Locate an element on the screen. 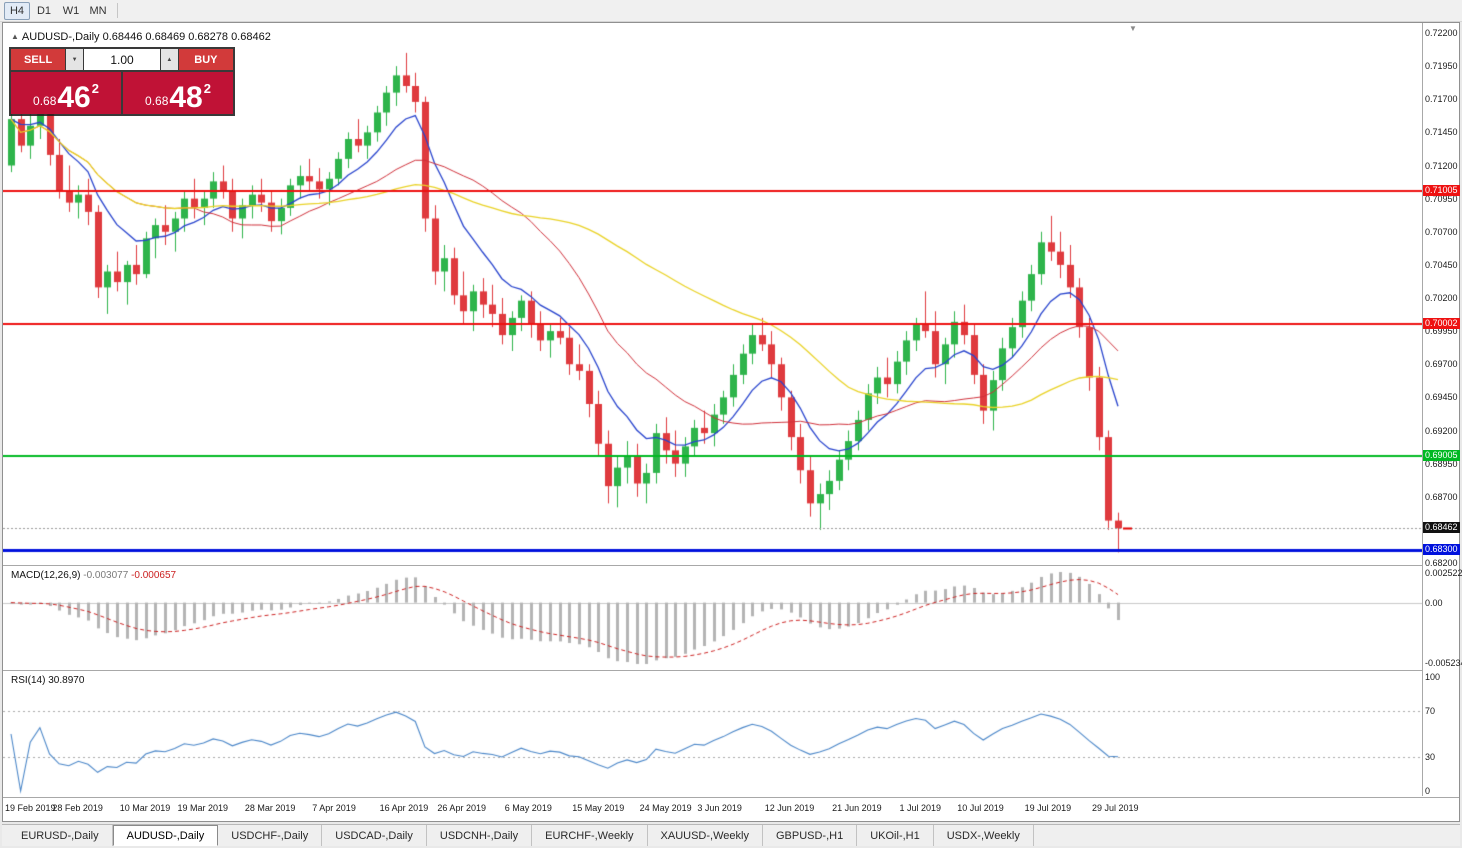  buy-price-display: 0.68 48 2 is located at coordinates (178, 93).